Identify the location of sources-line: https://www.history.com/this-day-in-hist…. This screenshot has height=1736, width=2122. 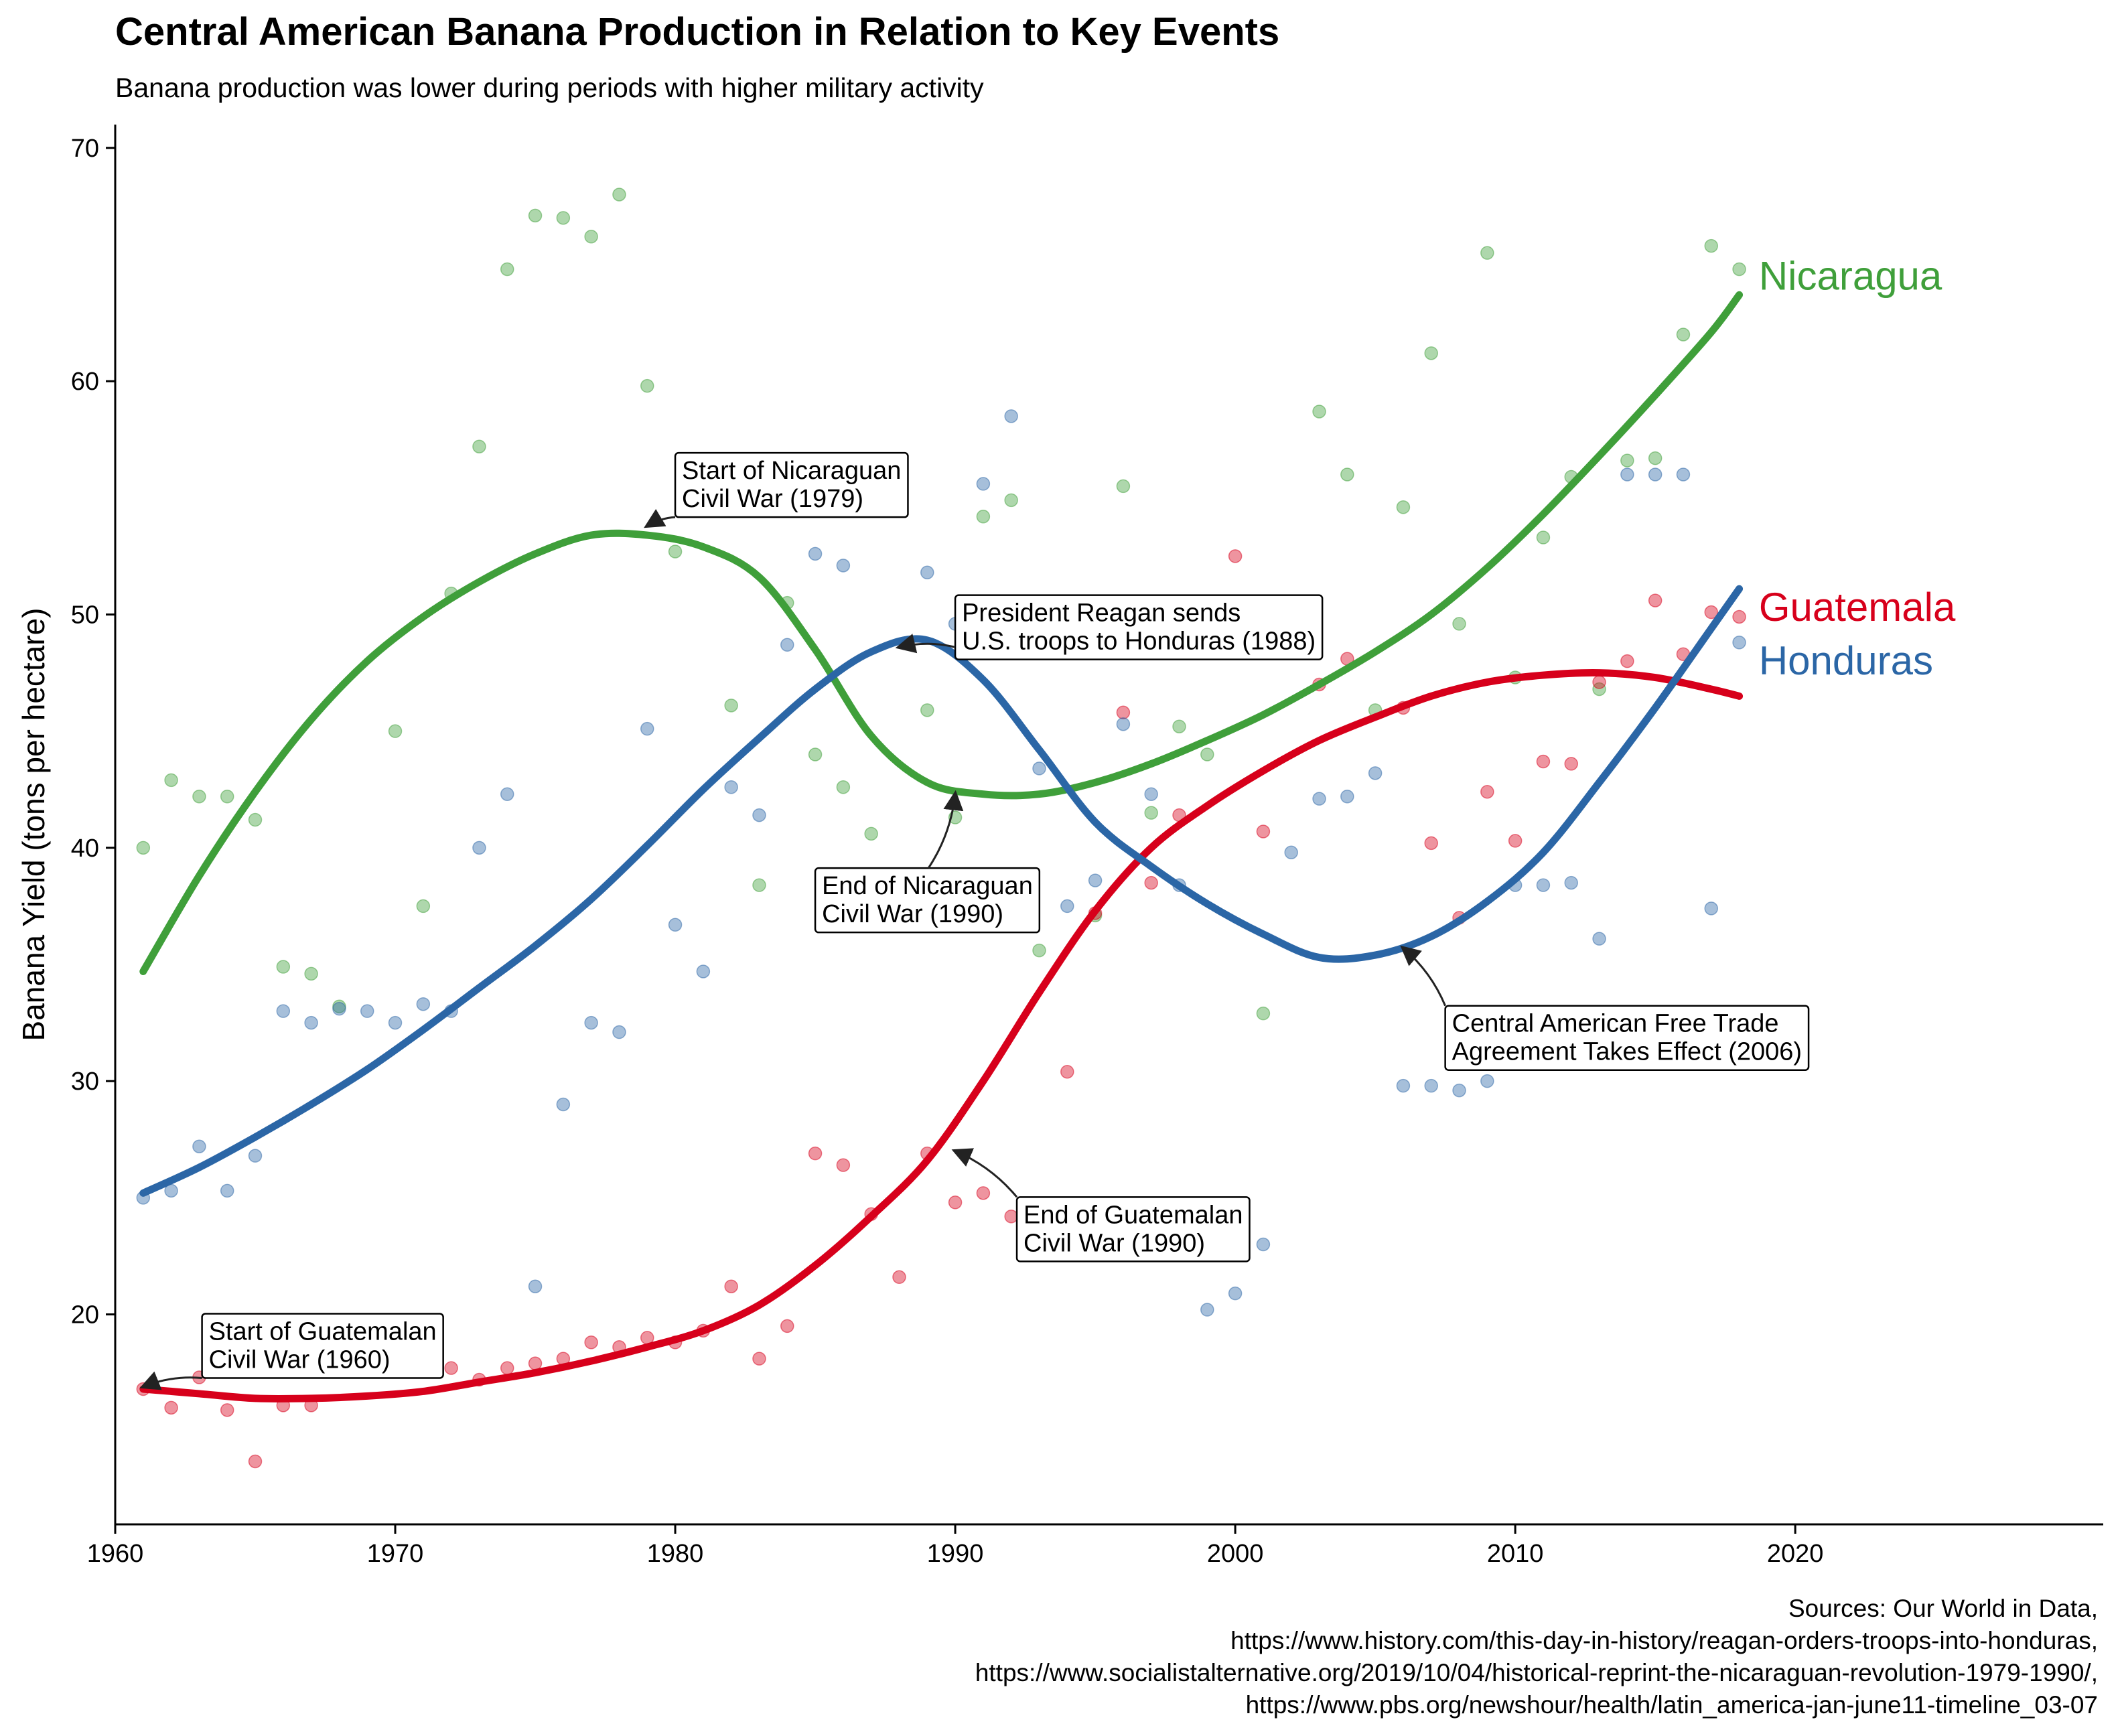
(1664, 1640).